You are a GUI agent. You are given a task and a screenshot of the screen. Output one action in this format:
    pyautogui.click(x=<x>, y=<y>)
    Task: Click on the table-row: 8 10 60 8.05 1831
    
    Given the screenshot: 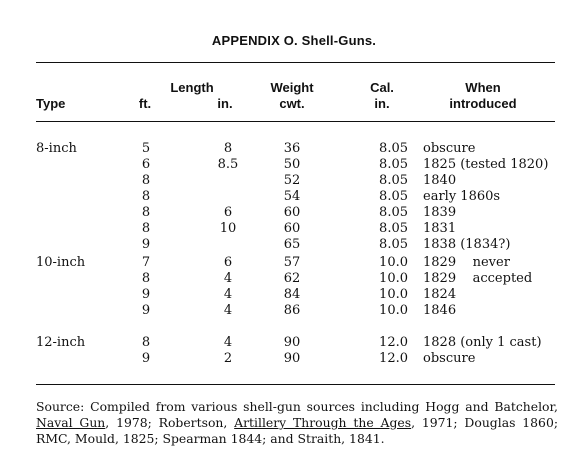 What is the action you would take?
    pyautogui.click(x=294, y=229)
    